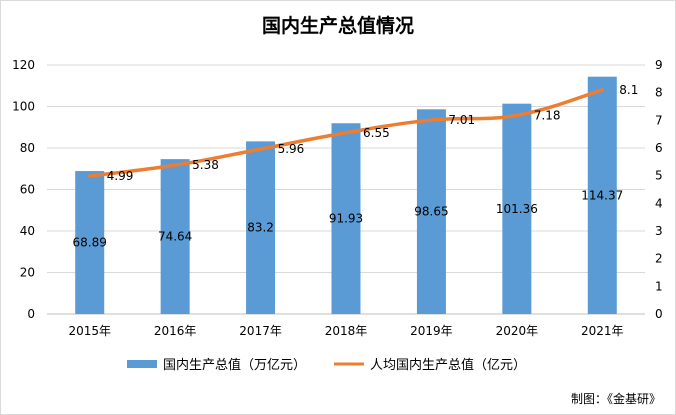 The image size is (676, 415). I want to click on line-value-label: 5.38, so click(205, 165).